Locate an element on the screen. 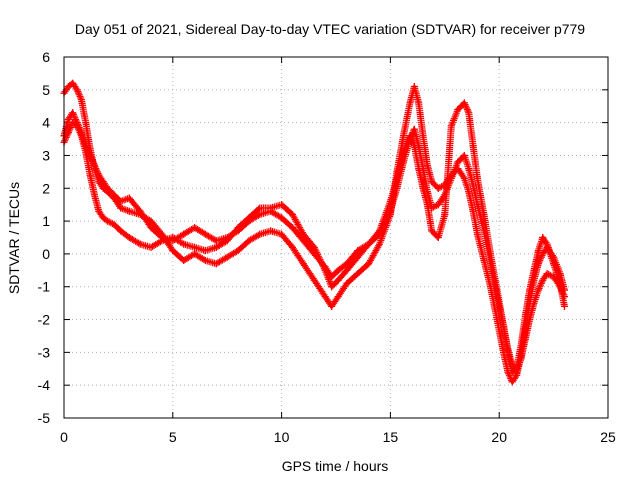  y-tick-label: 0 is located at coordinates (46, 254).